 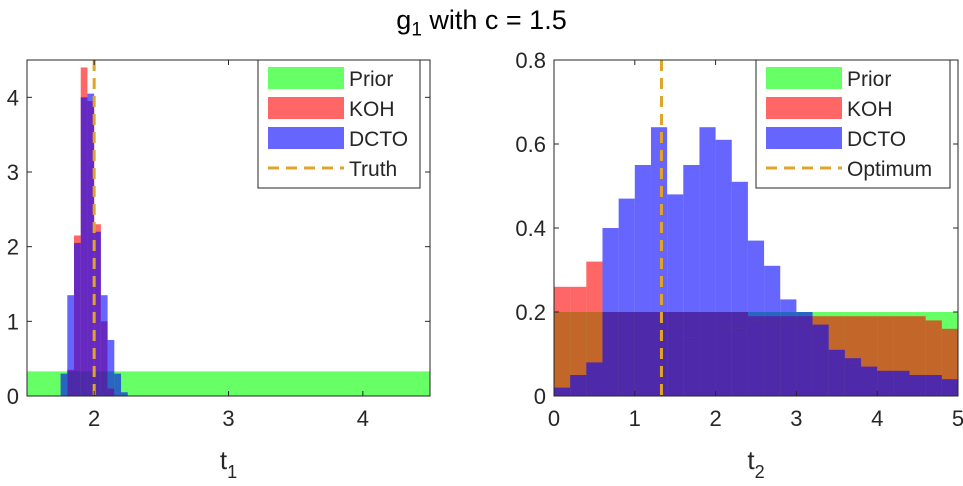 What do you see at coordinates (228, 463) in the screenshot?
I see `x-axis-label: t1` at bounding box center [228, 463].